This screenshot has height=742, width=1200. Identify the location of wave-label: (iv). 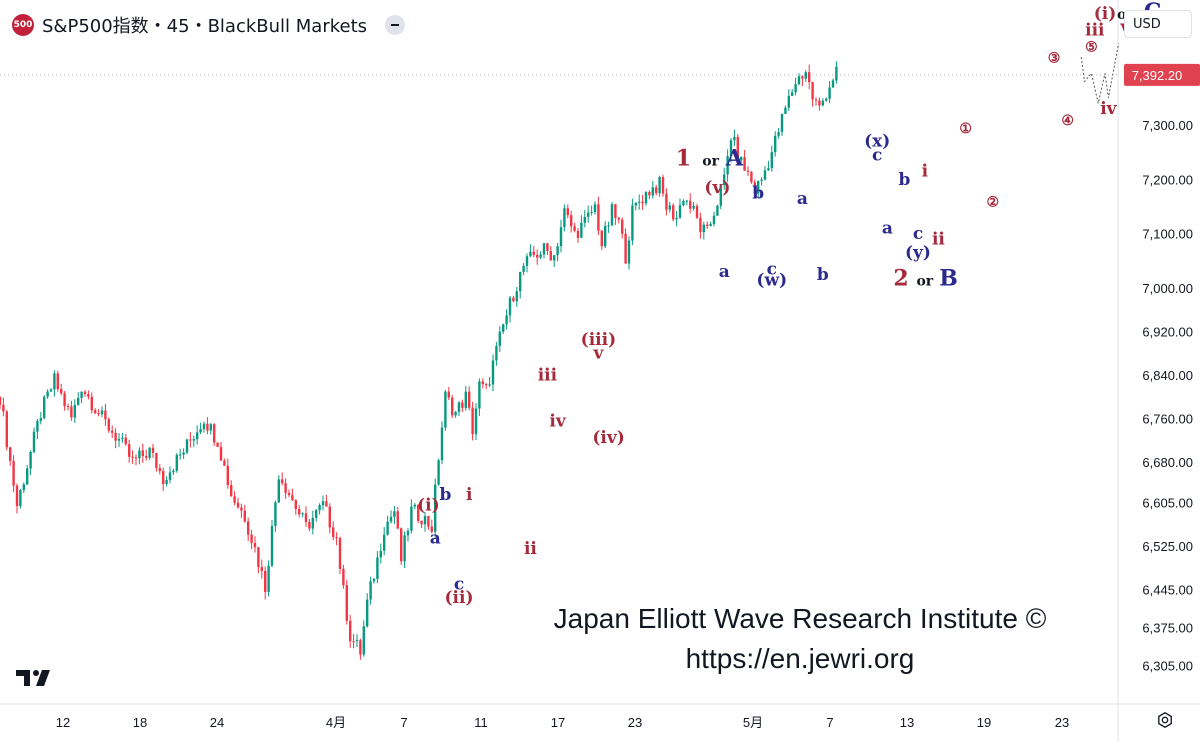
(608, 438).